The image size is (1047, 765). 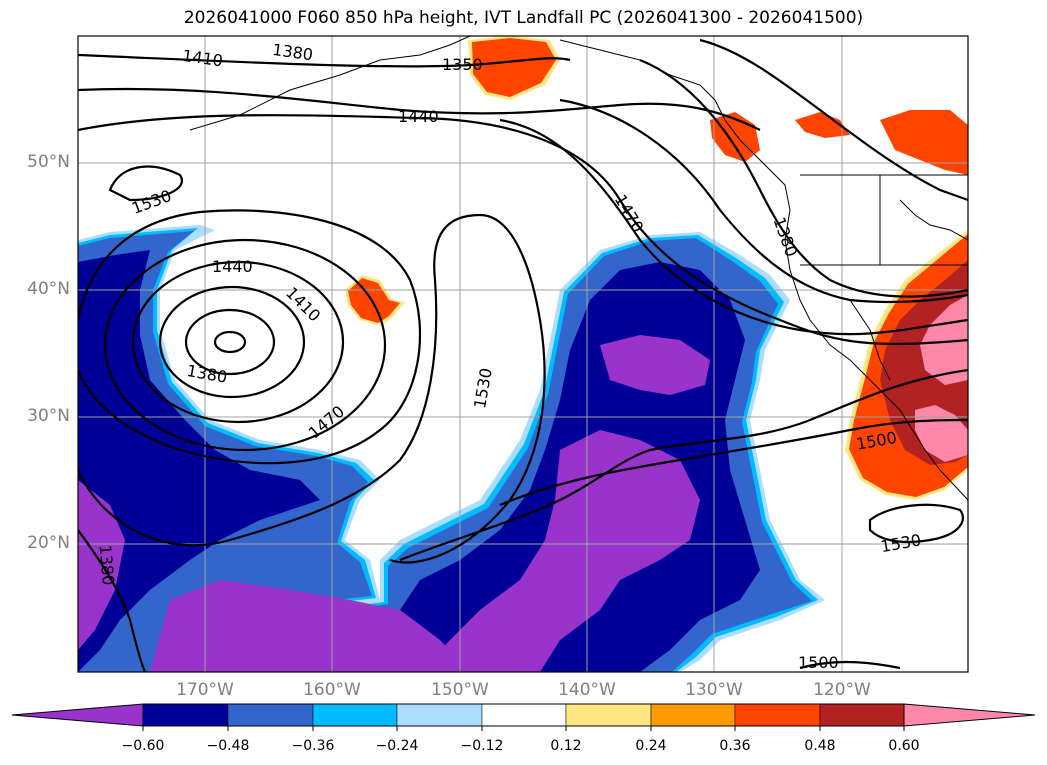 I want to click on colorbar-extend-high, so click(x=969, y=715).